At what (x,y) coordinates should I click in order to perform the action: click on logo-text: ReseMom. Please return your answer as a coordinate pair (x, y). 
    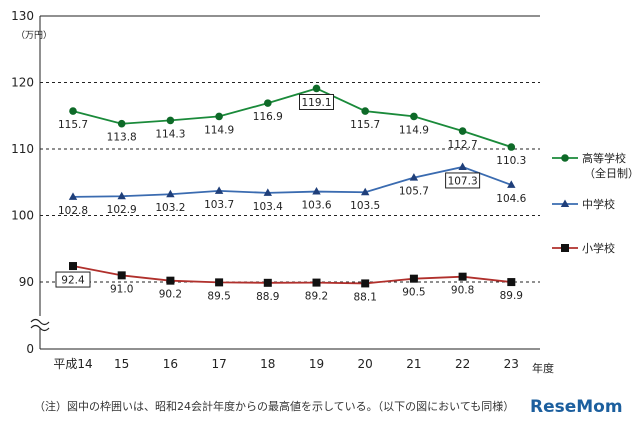
    Looking at the image, I should click on (576, 407).